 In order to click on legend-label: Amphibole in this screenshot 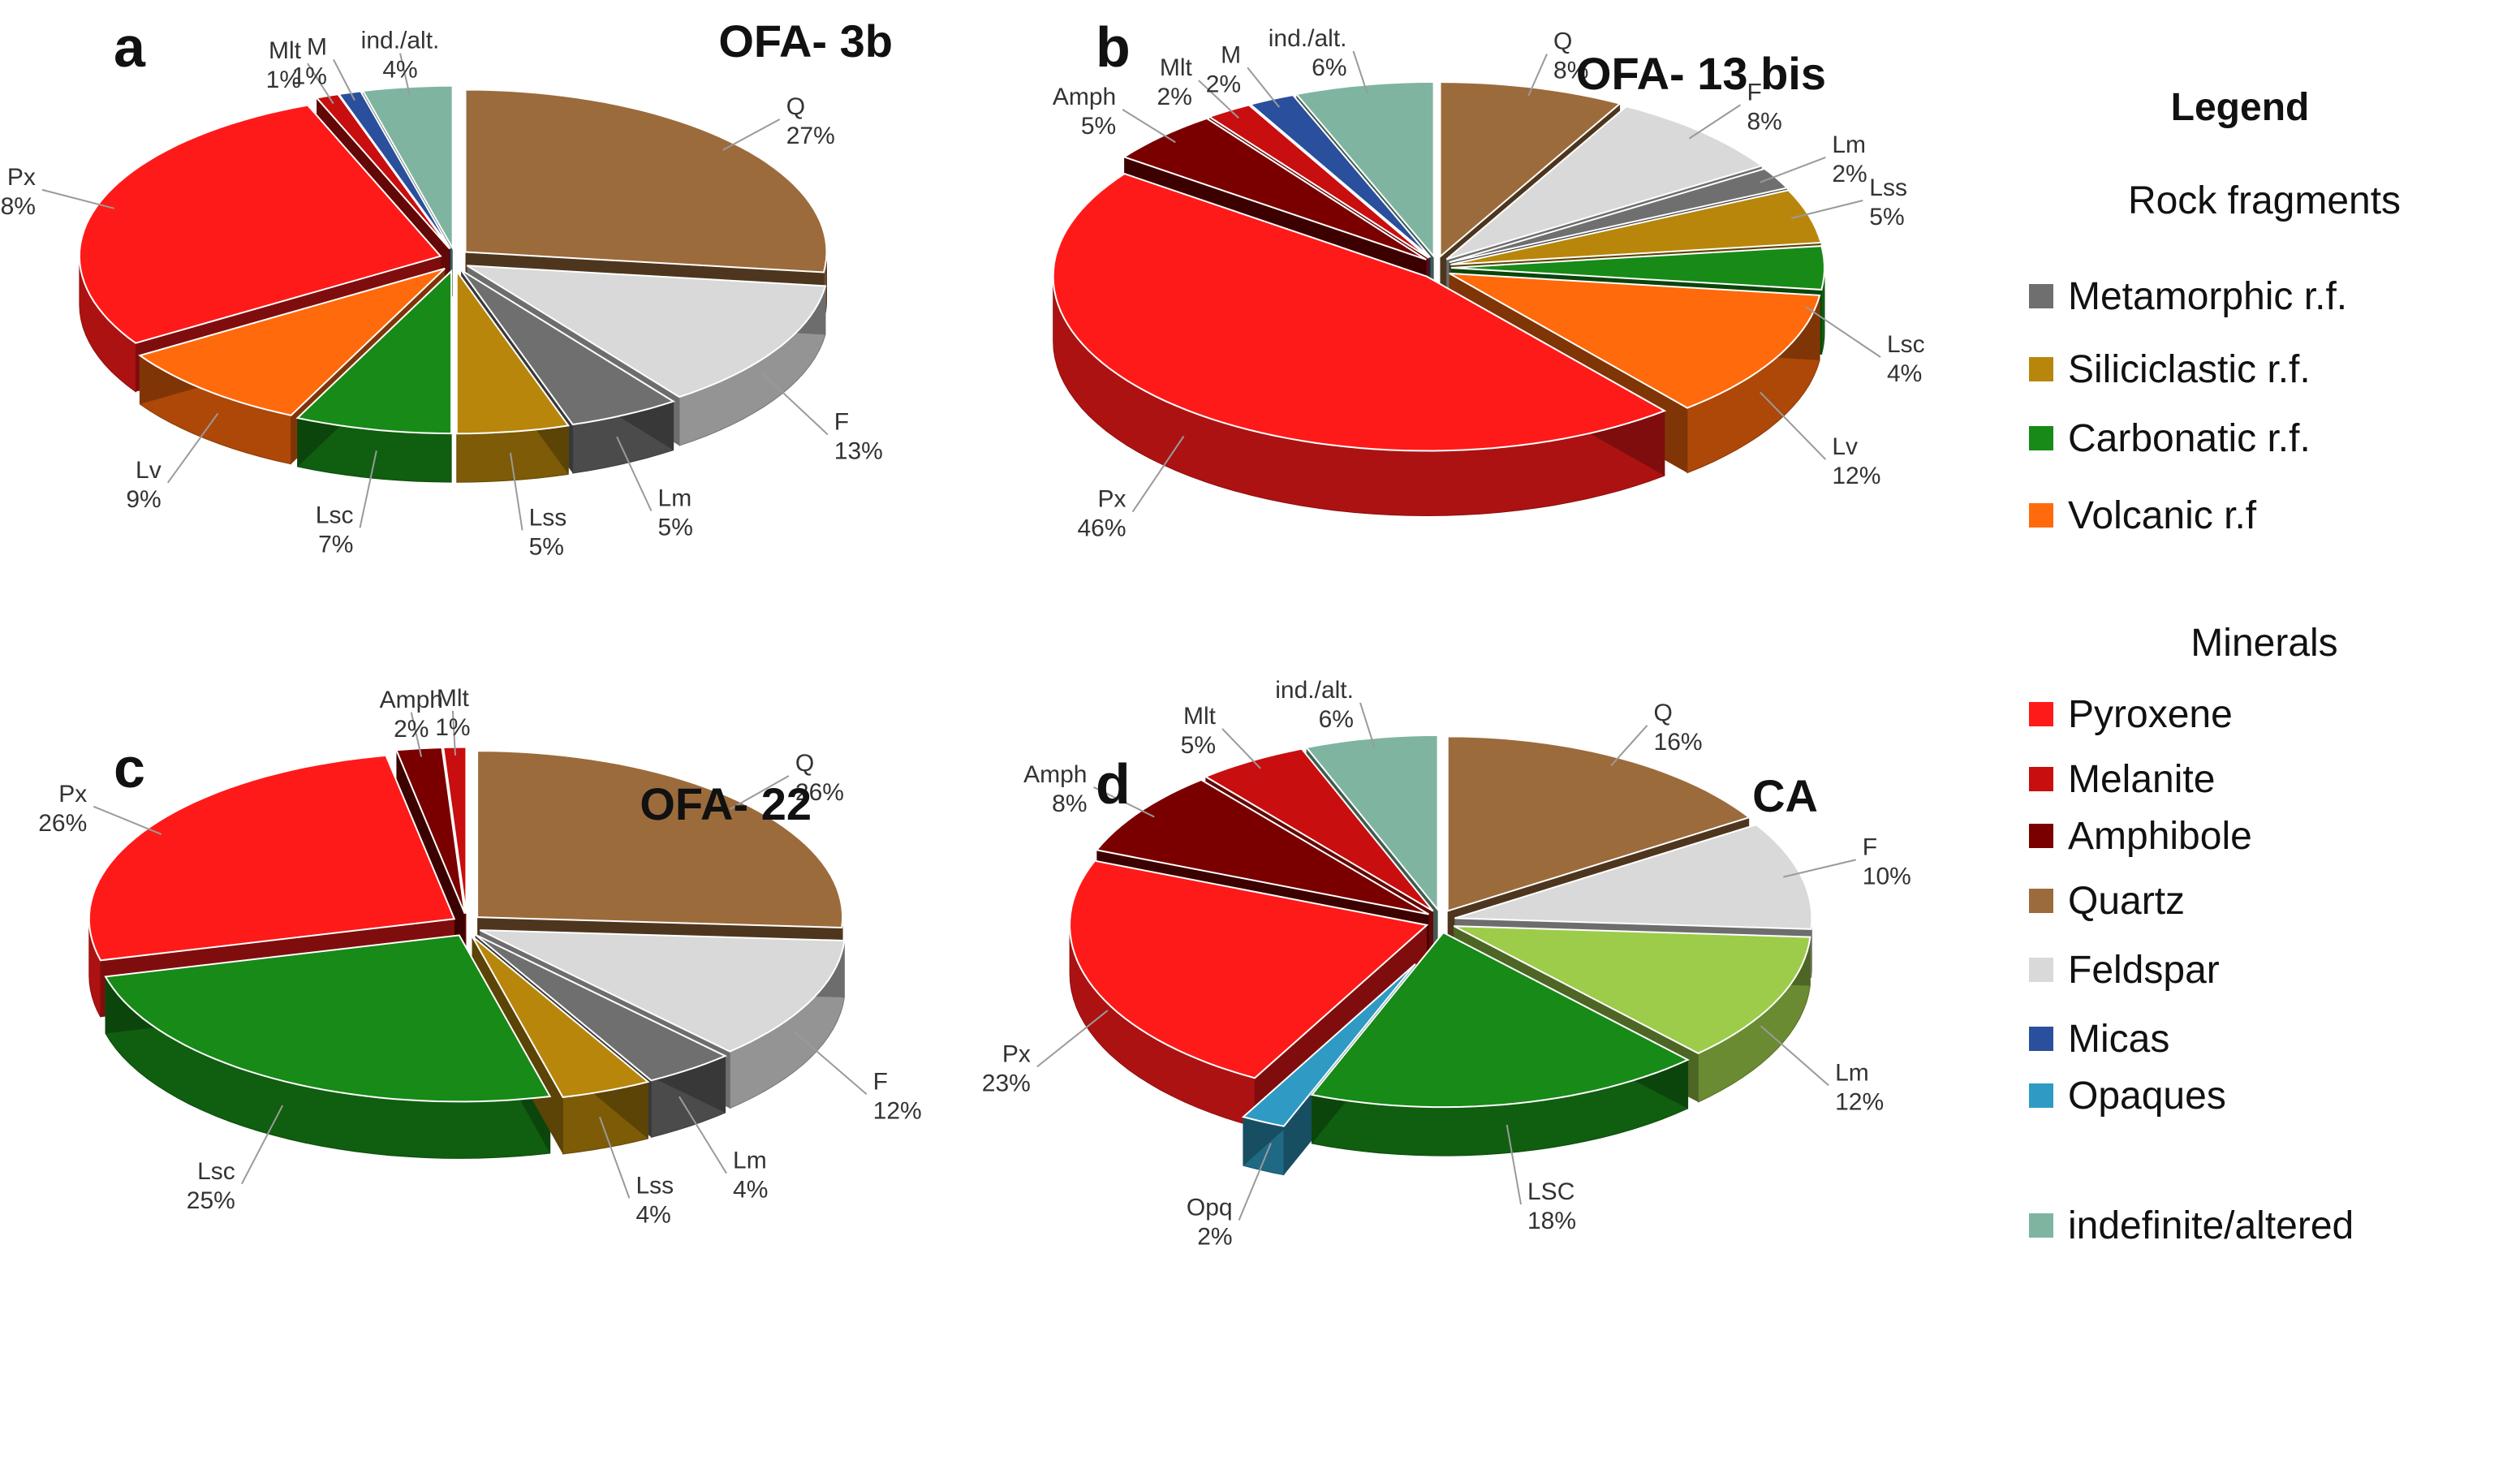, I will do `click(2160, 836)`.